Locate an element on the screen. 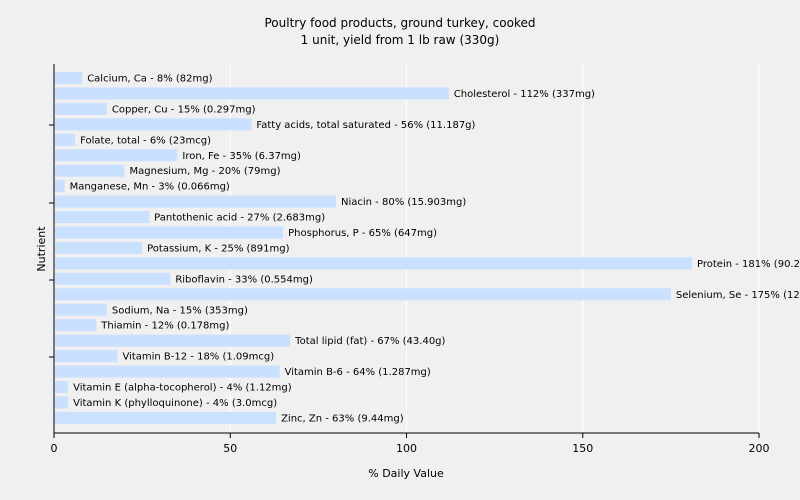 The height and width of the screenshot is (500, 800). x-tick-labels-group: 0 50 100 150 200 is located at coordinates (410, 448).